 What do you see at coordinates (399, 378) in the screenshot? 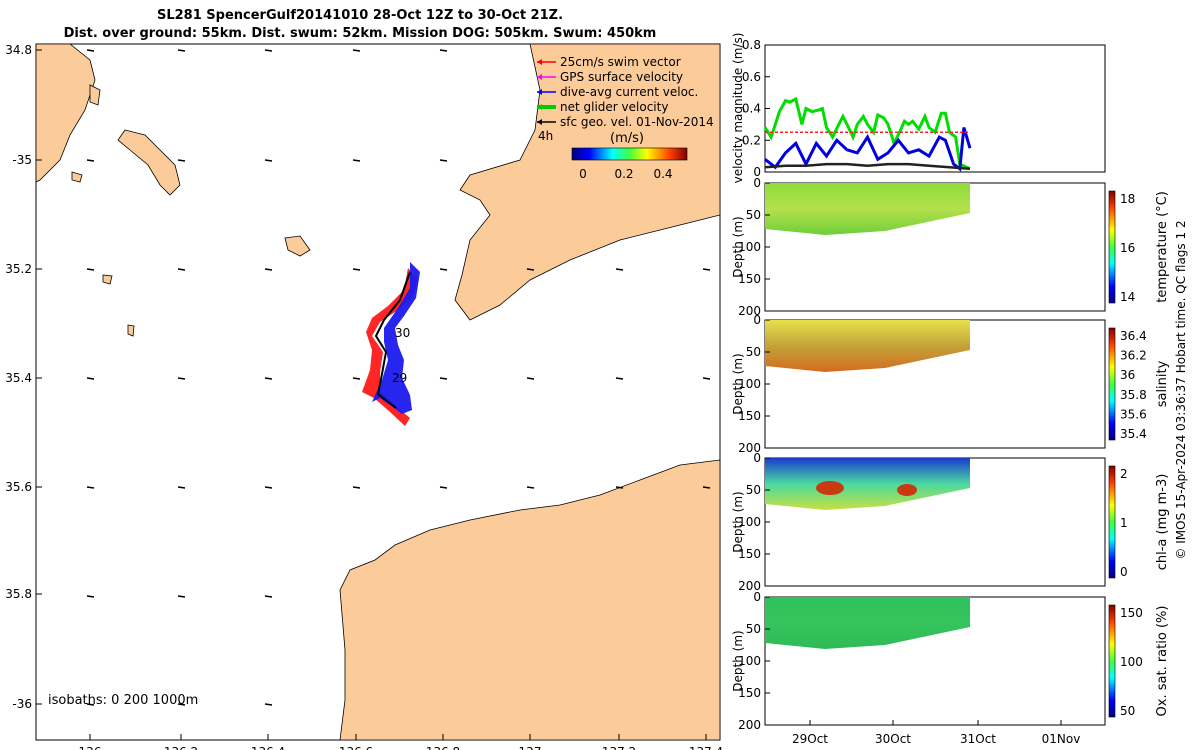
I see `day-label-29: 29` at bounding box center [399, 378].